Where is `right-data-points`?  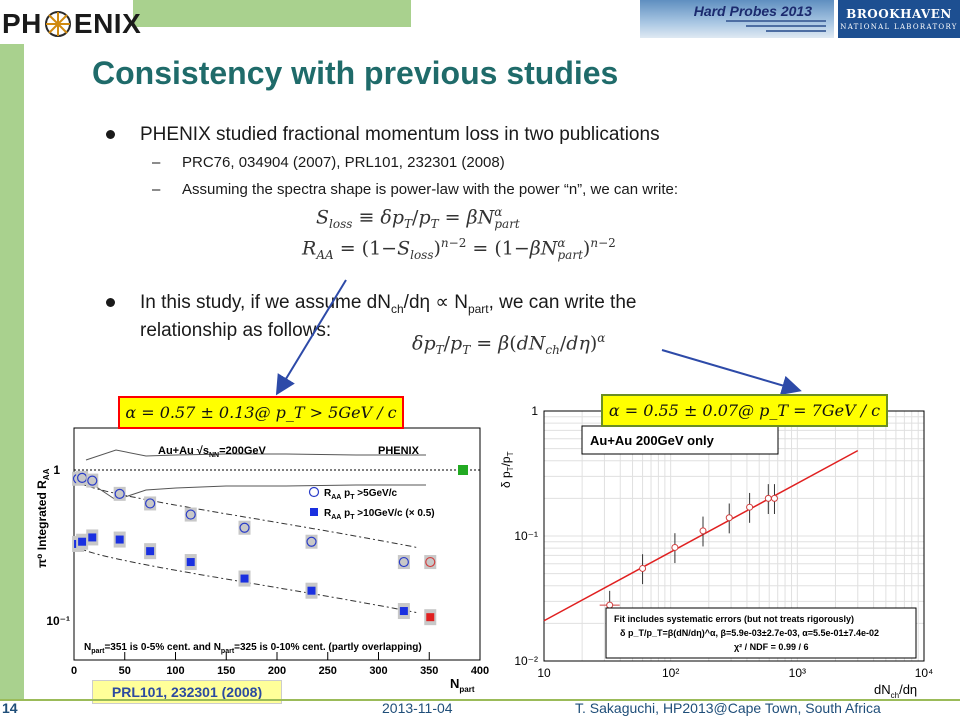
right-data-points is located at coordinates (688, 552).